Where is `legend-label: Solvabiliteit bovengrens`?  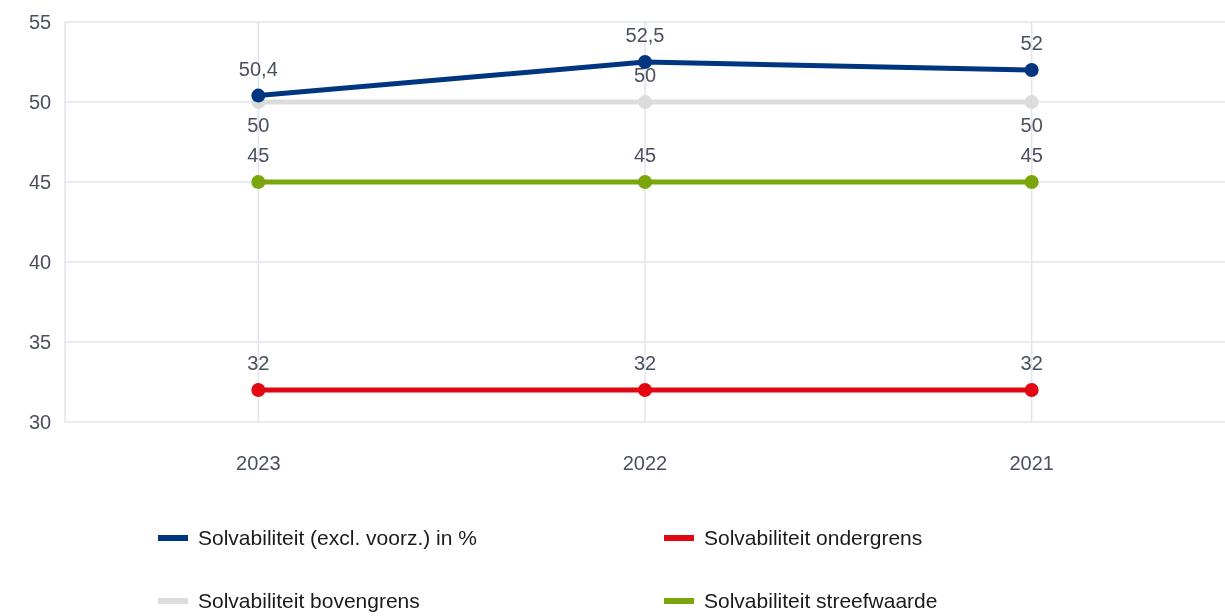
legend-label: Solvabiliteit bovengrens is located at coordinates (309, 600).